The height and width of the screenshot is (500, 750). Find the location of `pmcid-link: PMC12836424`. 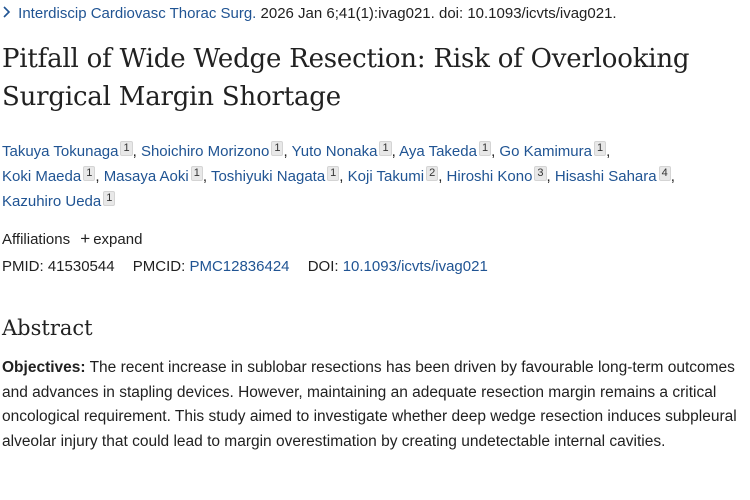

pmcid-link: PMC12836424 is located at coordinates (239, 266).